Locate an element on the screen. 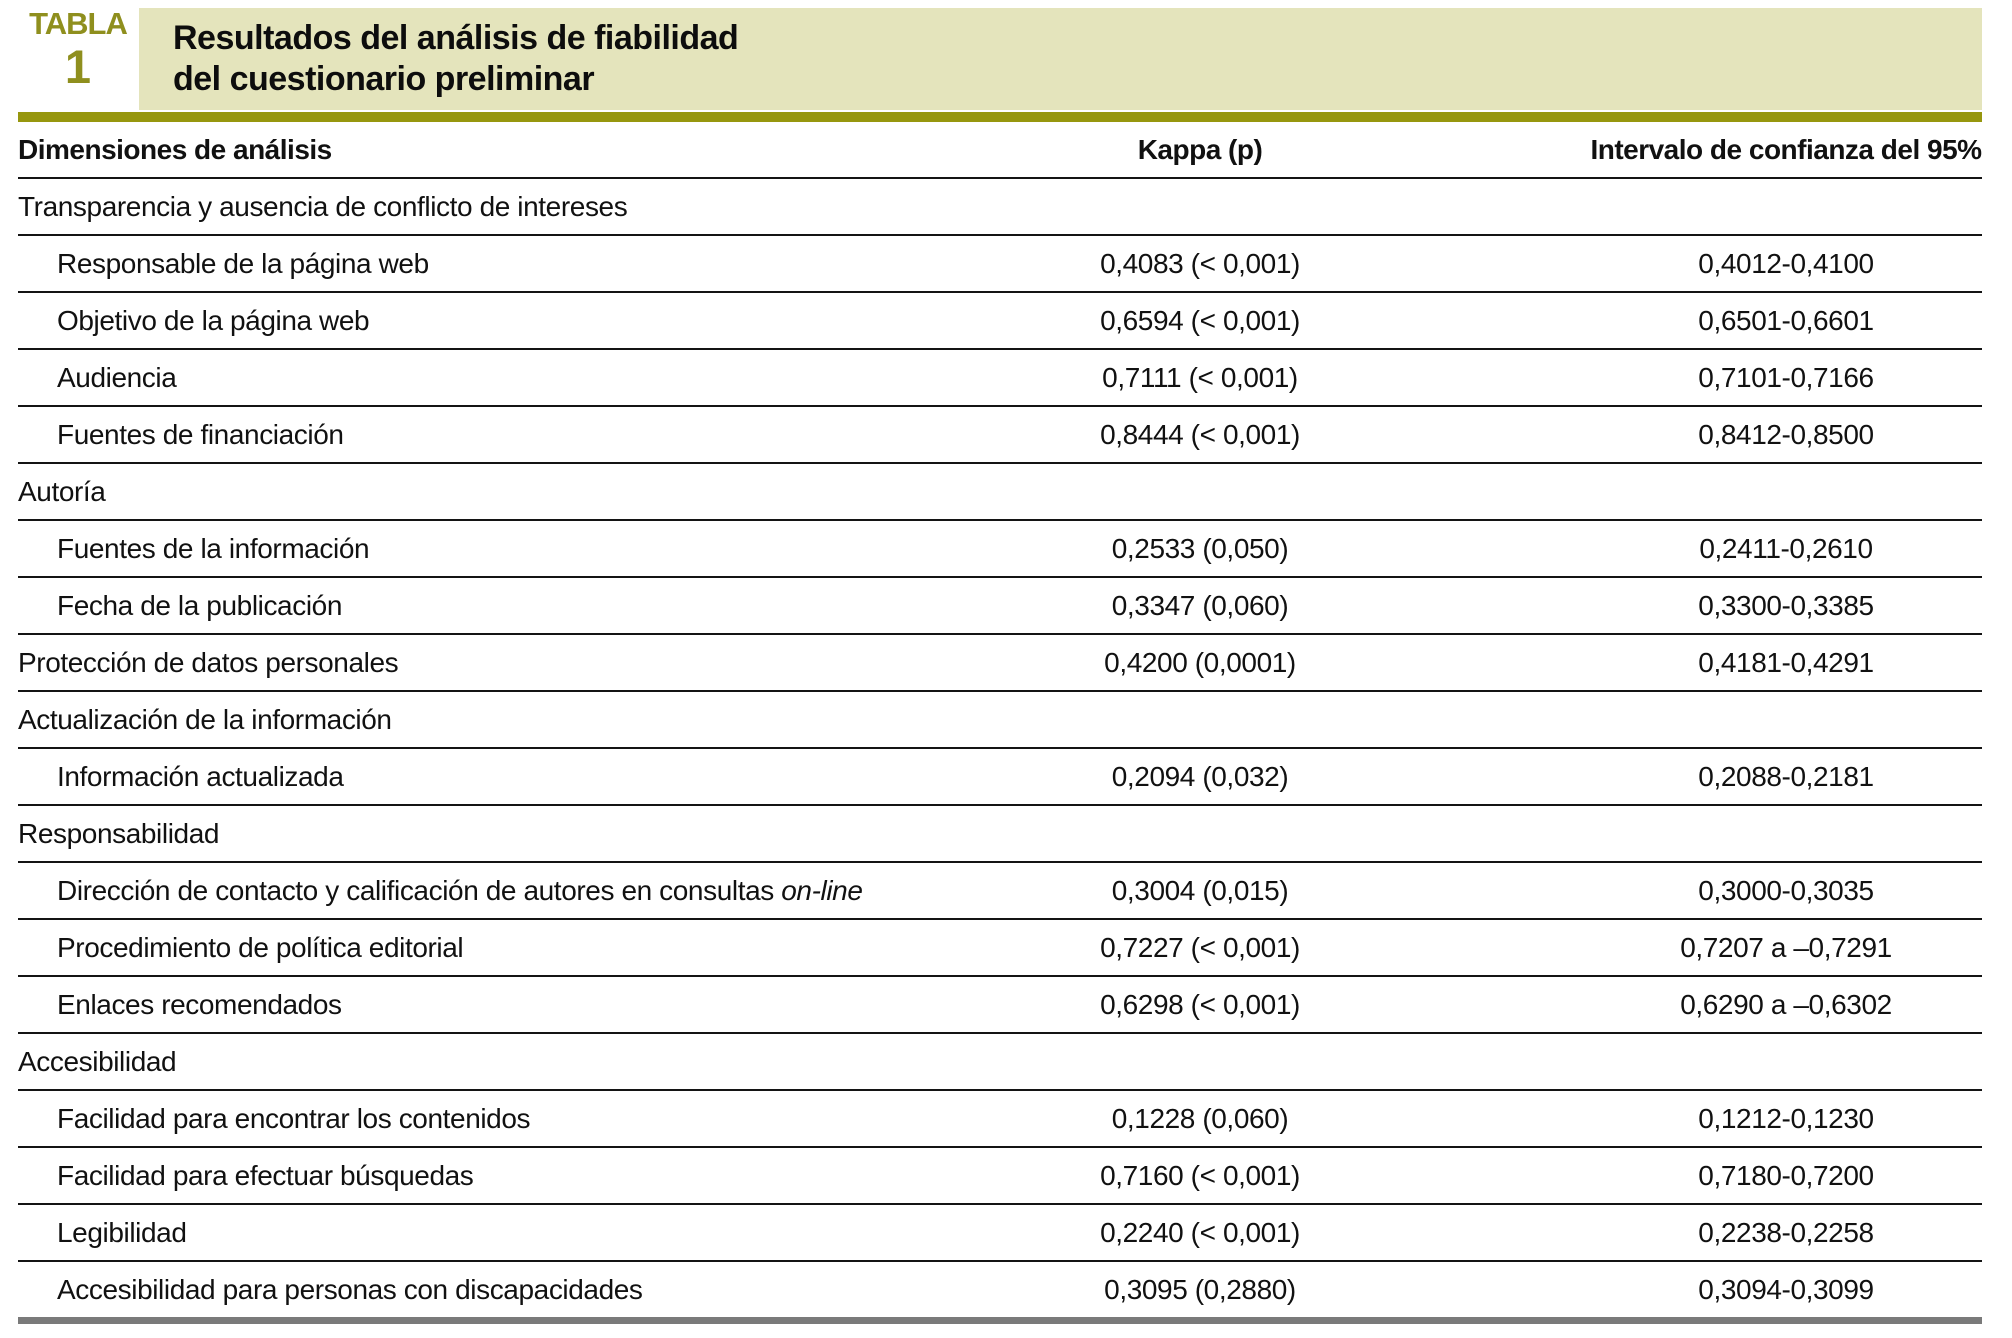  row-label-text: Objetivo de la página web is located at coordinates (213, 320).